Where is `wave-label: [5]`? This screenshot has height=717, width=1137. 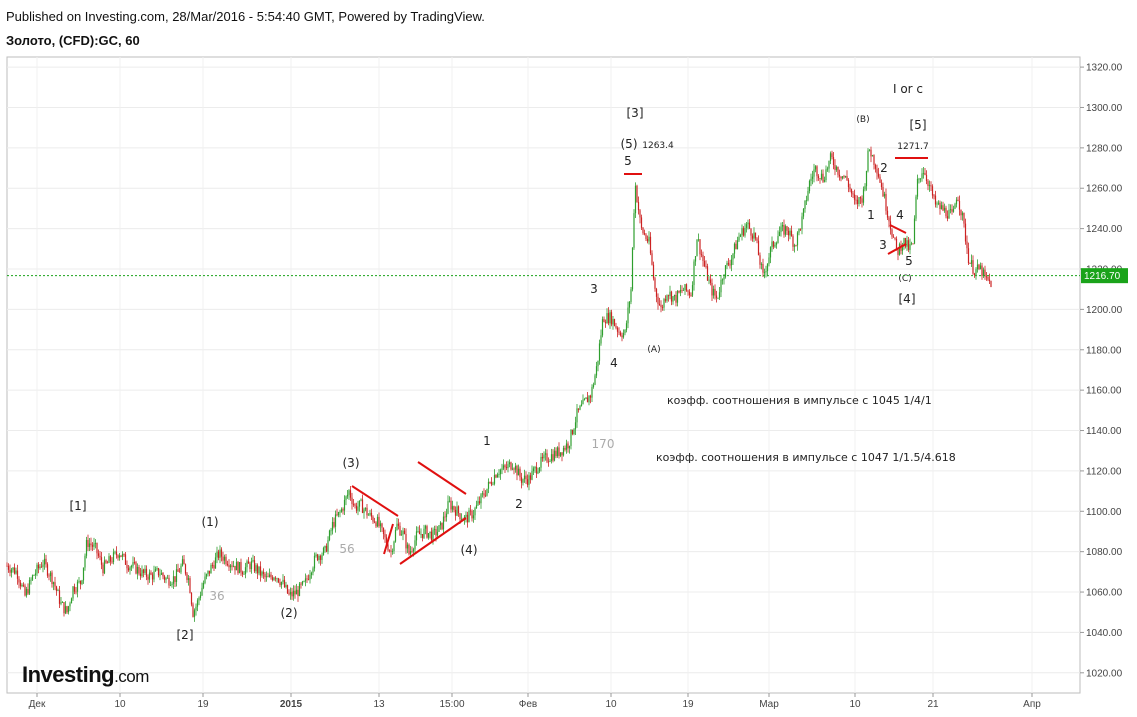
wave-label: [5] is located at coordinates (918, 125).